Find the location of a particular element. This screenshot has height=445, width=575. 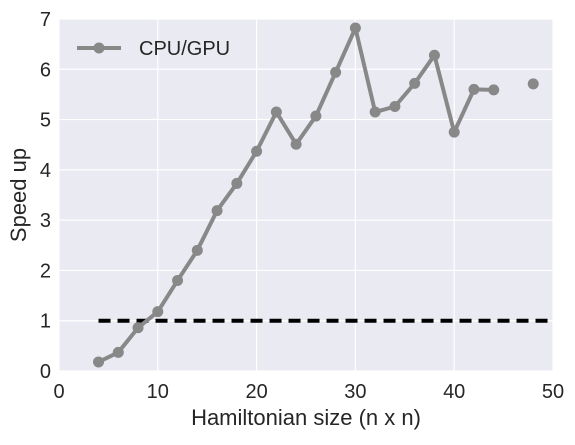

y-tick-label: 3 is located at coordinates (45, 221).